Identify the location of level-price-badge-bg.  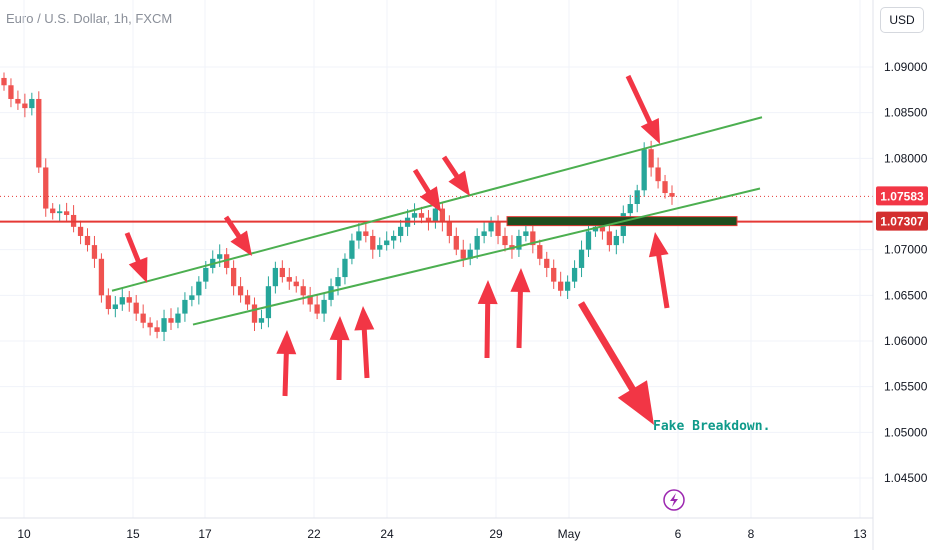
(902, 221).